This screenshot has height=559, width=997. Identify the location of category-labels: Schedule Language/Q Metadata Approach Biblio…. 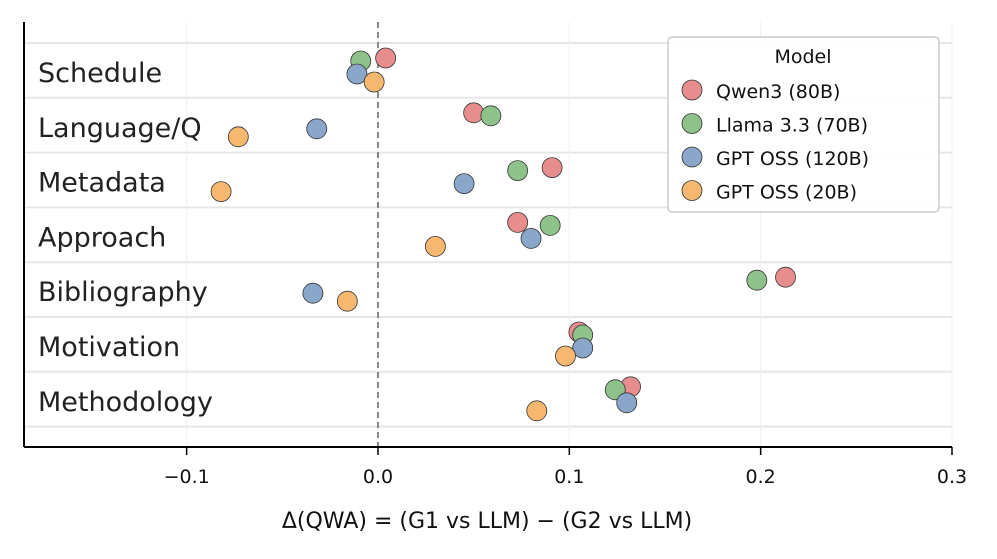
(125, 238).